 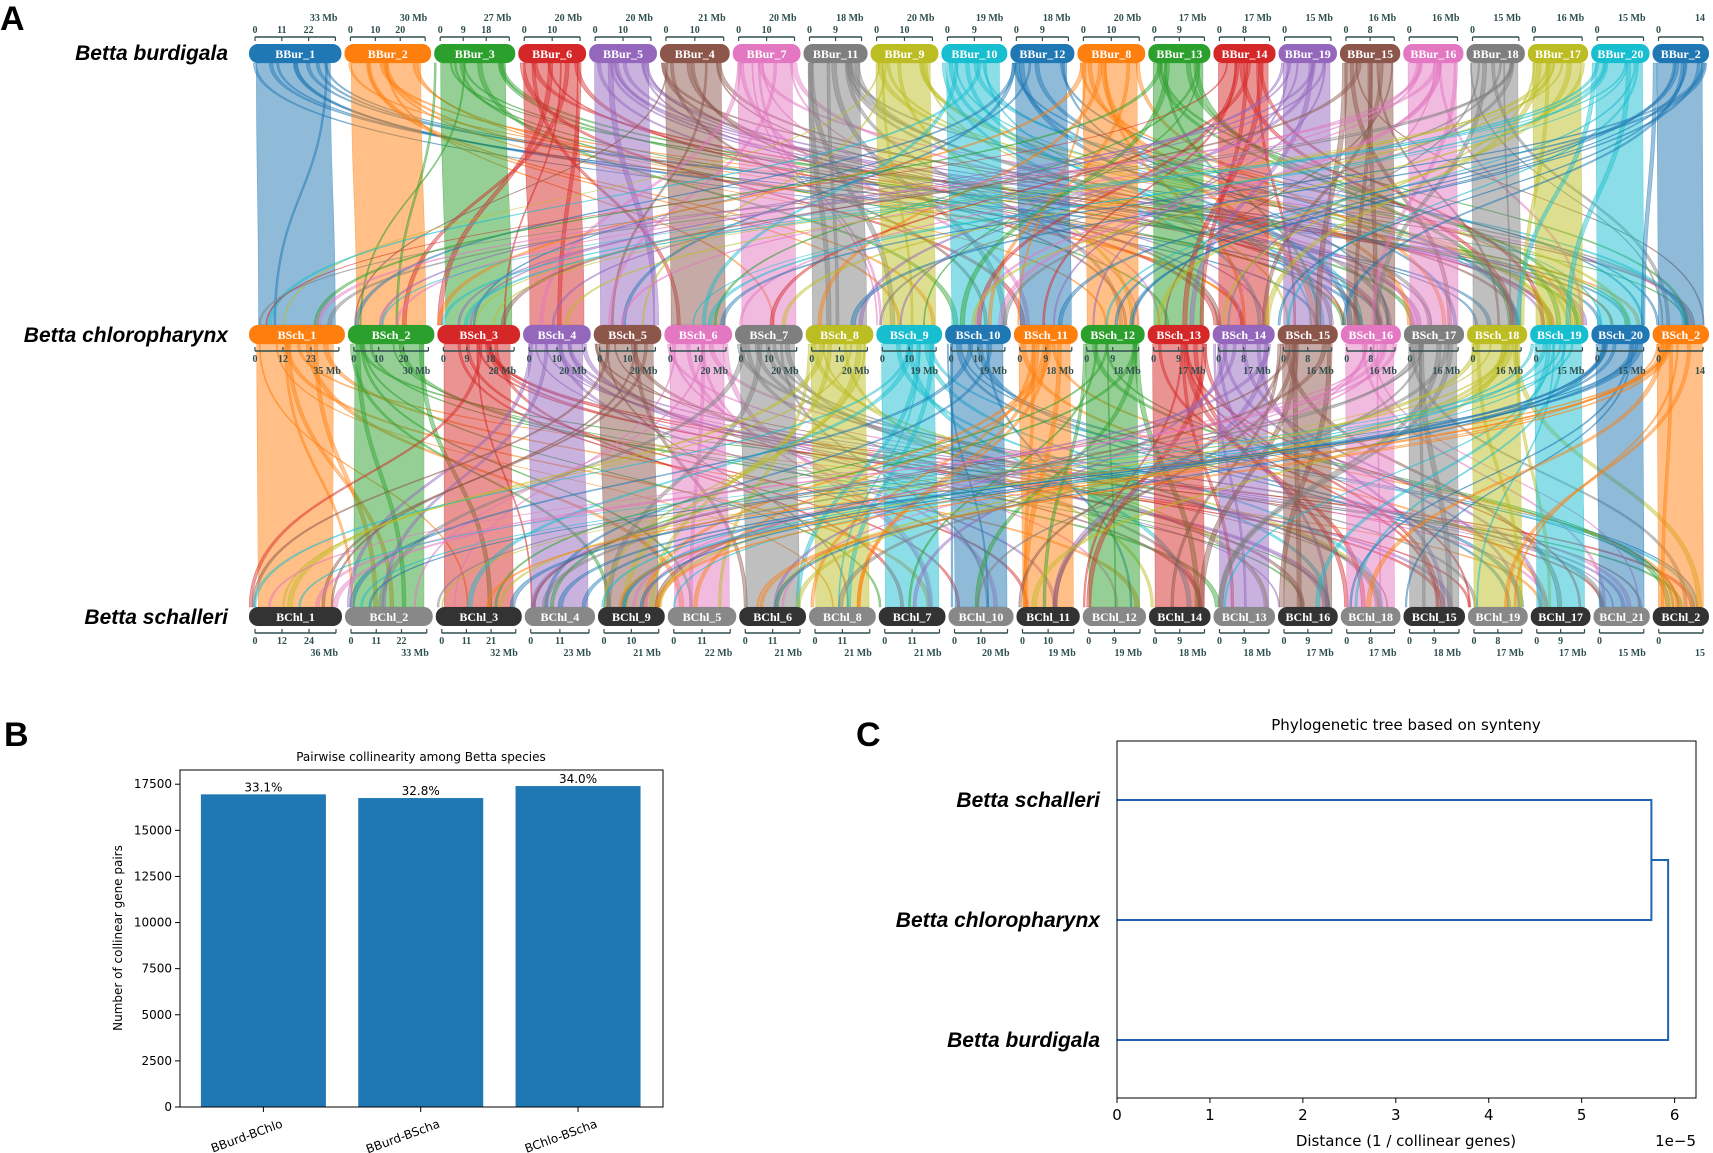 I want to click on chromosome-bsch-17: BSch_17 0 16 Mb, so click(x=1434, y=351).